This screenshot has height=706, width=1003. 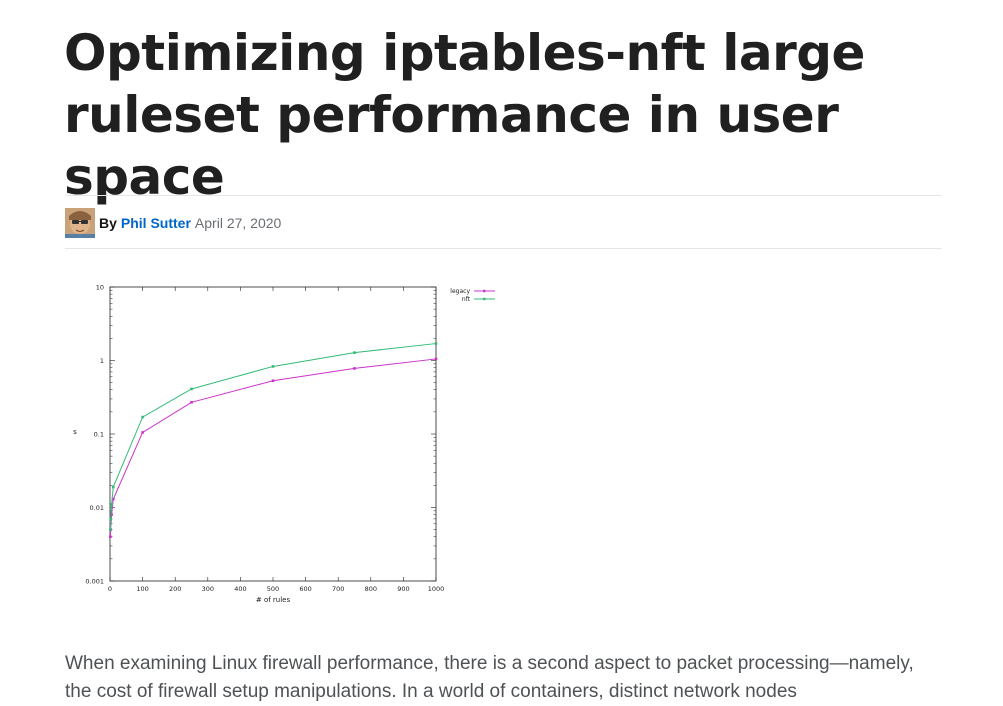 I want to click on legend-label-legacy: legacy, so click(x=460, y=291).